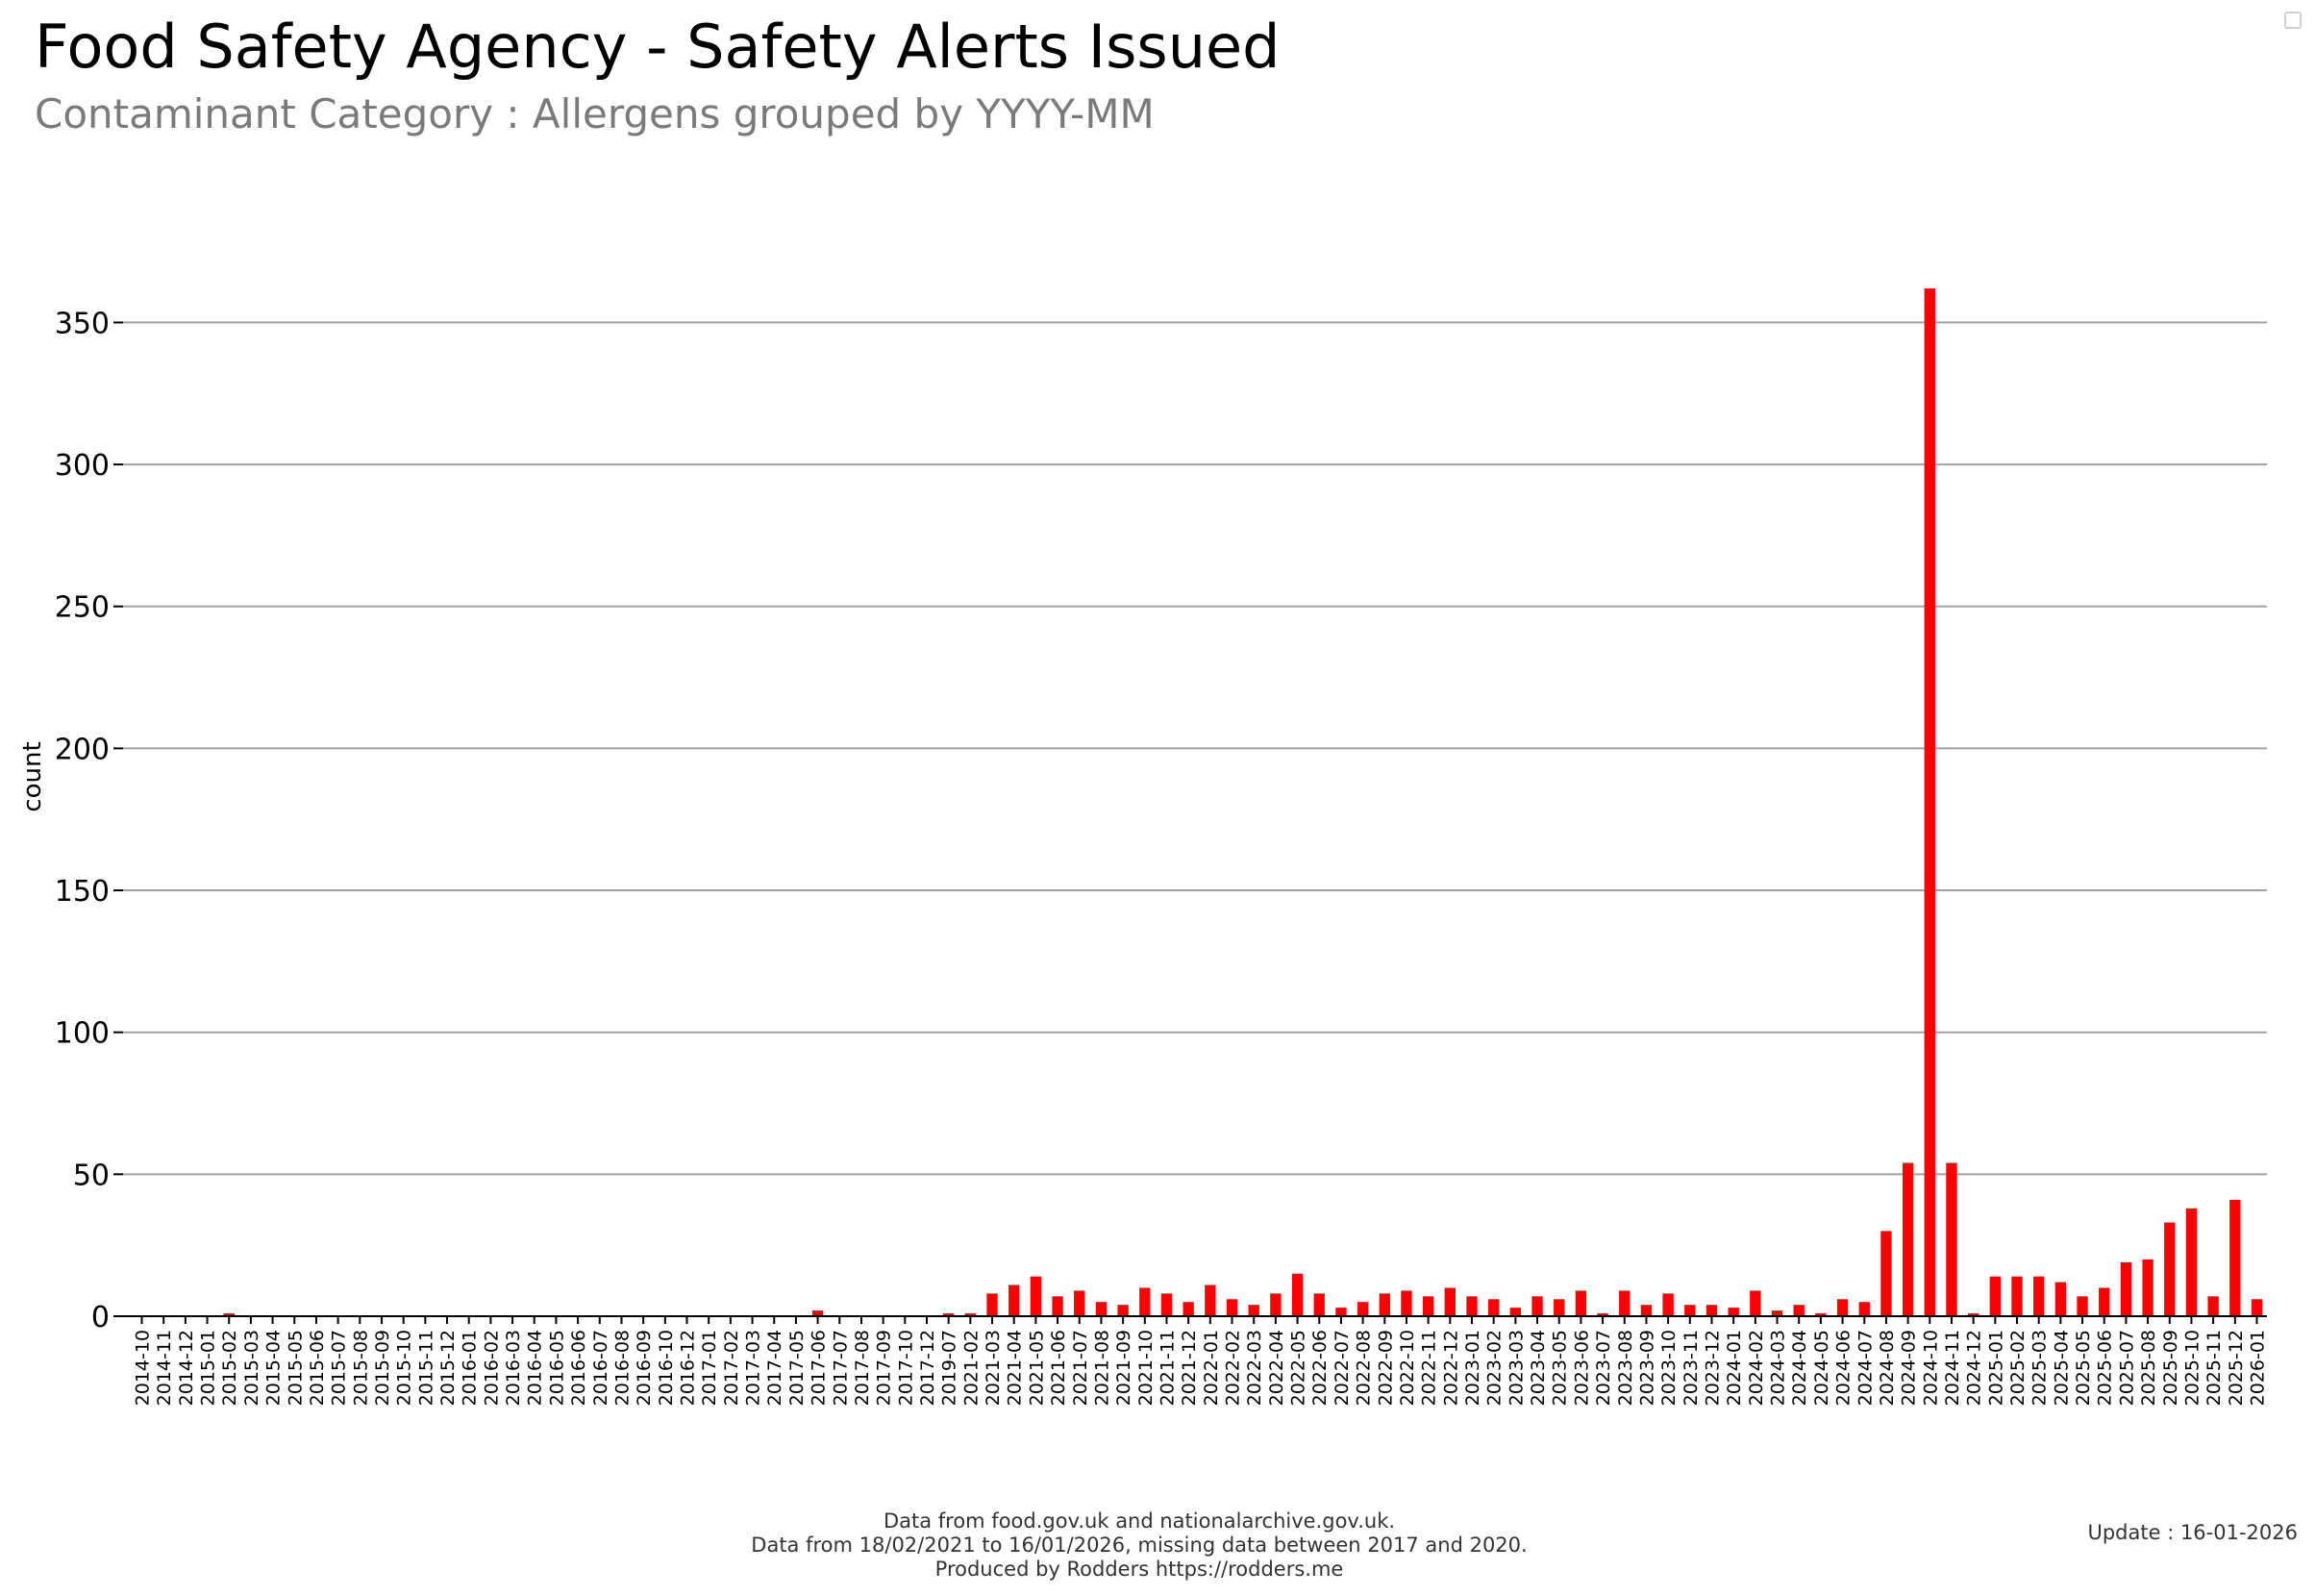 This screenshot has width=2315, height=1596. I want to click on x-tick-label: 2024-10, so click(1930, 1368).